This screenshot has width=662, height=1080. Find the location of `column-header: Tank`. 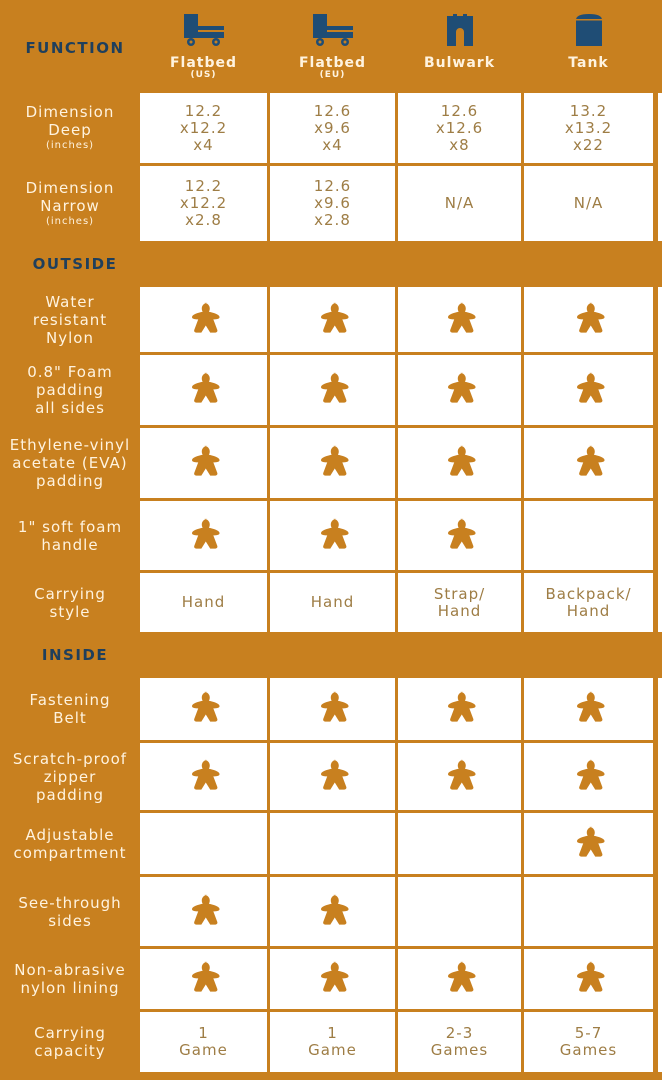

column-header: Tank is located at coordinates (588, 63).